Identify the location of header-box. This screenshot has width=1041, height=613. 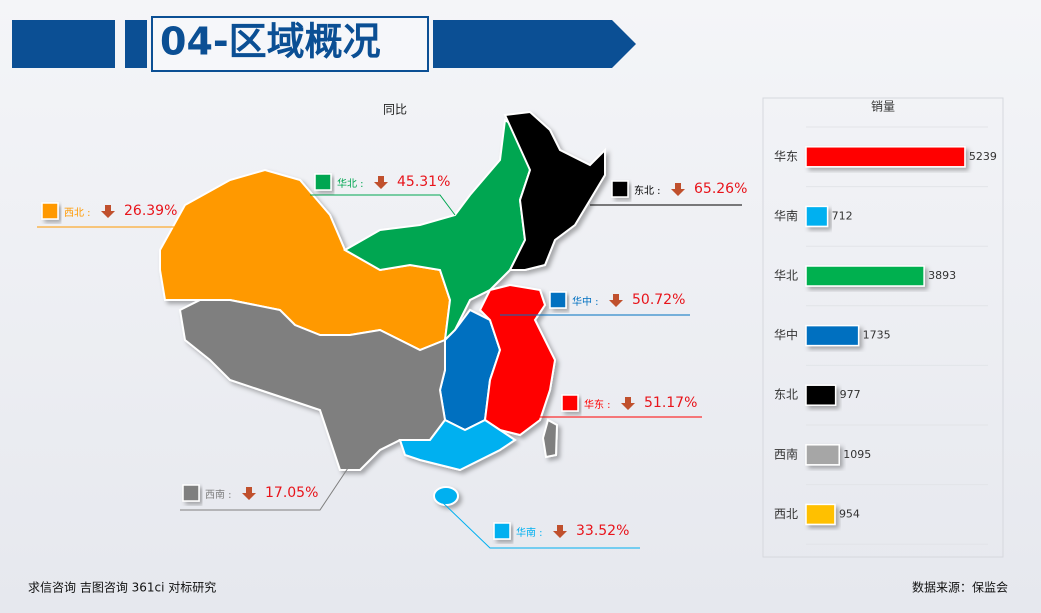
(290, 44).